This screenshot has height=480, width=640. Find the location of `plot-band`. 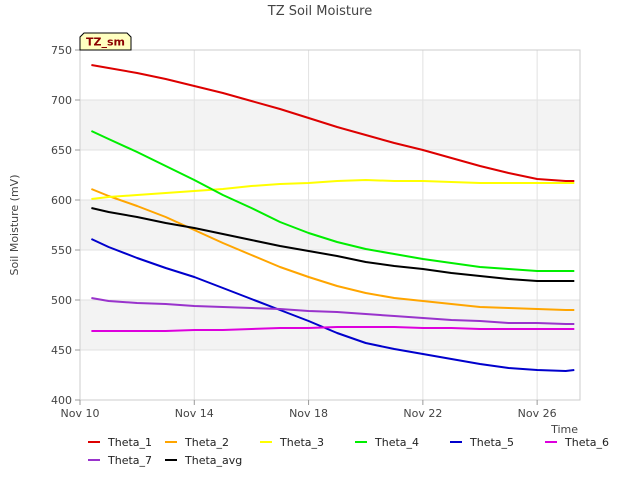

plot-band is located at coordinates (330, 225).